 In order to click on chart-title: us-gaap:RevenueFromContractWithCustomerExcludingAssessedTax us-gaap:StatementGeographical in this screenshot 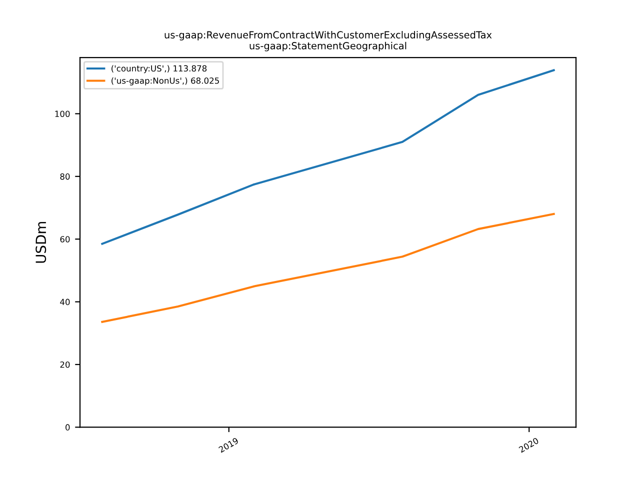, I will do `click(328, 41)`.